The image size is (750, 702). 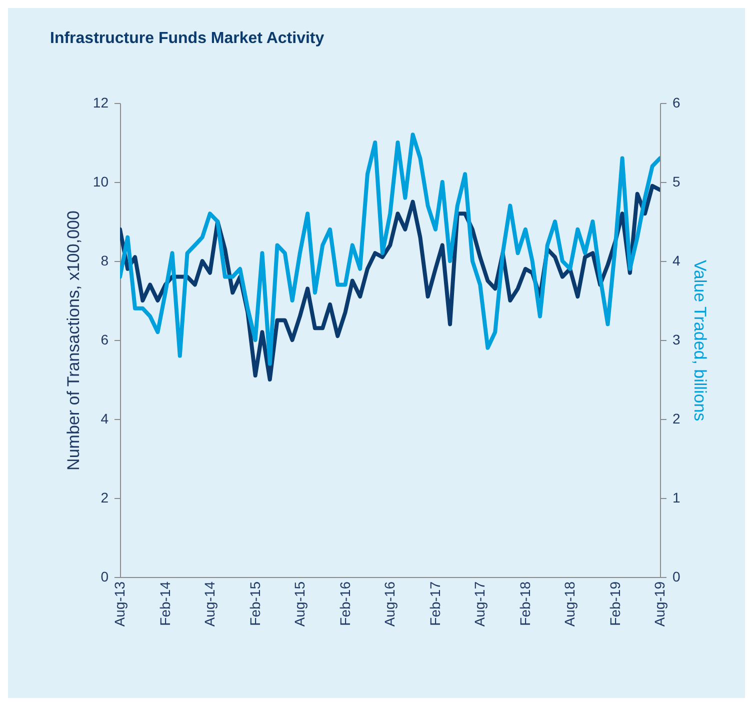 I want to click on x-tick-label: Aug-13, so click(x=120, y=604).